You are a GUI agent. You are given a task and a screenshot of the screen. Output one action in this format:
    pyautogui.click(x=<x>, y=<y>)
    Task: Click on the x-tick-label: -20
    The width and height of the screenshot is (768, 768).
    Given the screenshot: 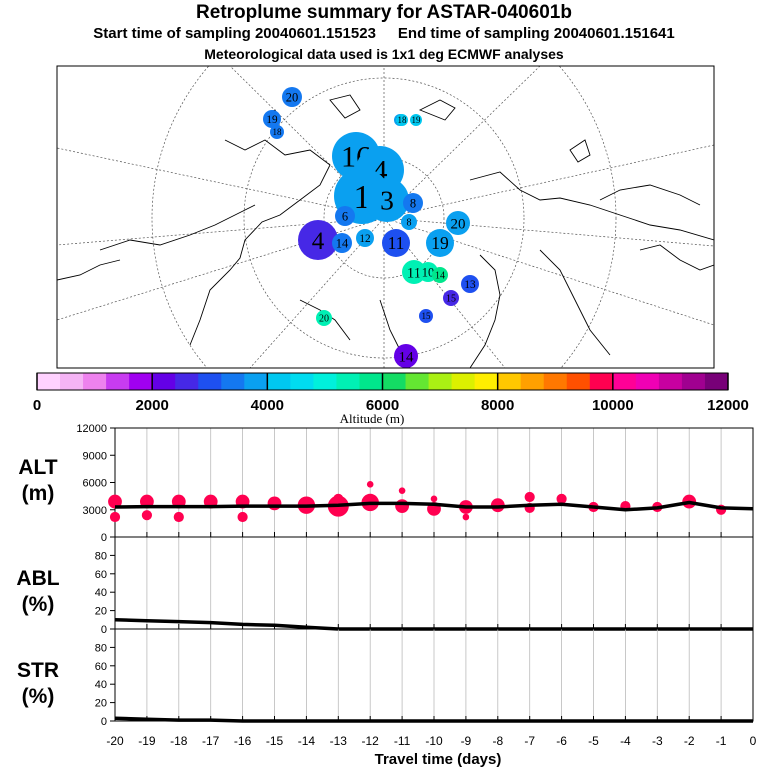 What is the action you would take?
    pyautogui.click(x=115, y=741)
    